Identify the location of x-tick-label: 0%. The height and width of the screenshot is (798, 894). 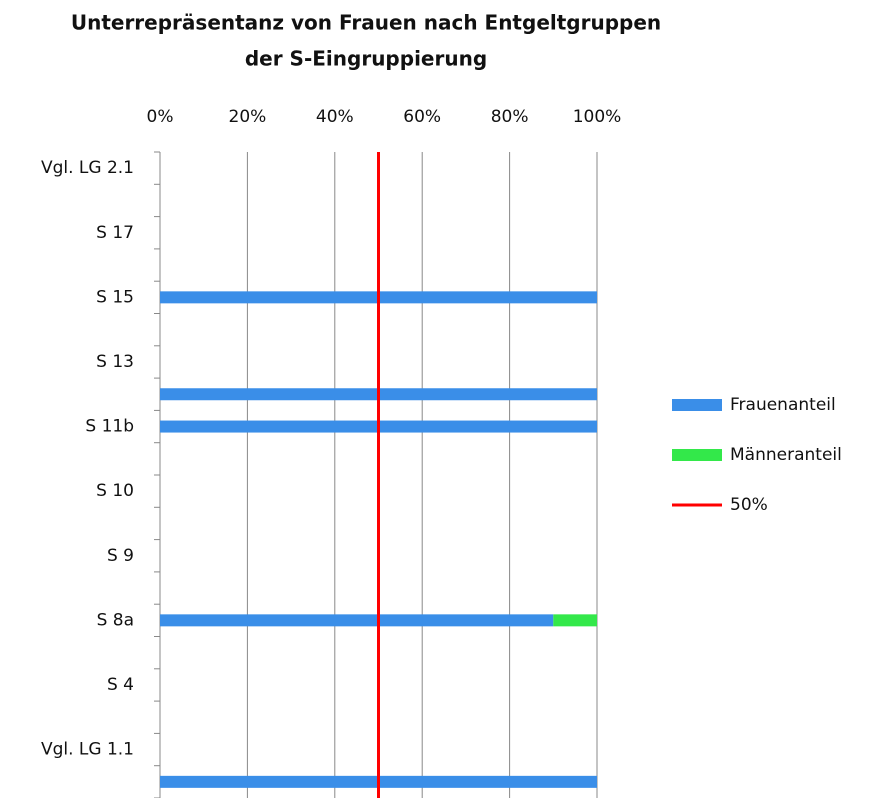
(160, 117).